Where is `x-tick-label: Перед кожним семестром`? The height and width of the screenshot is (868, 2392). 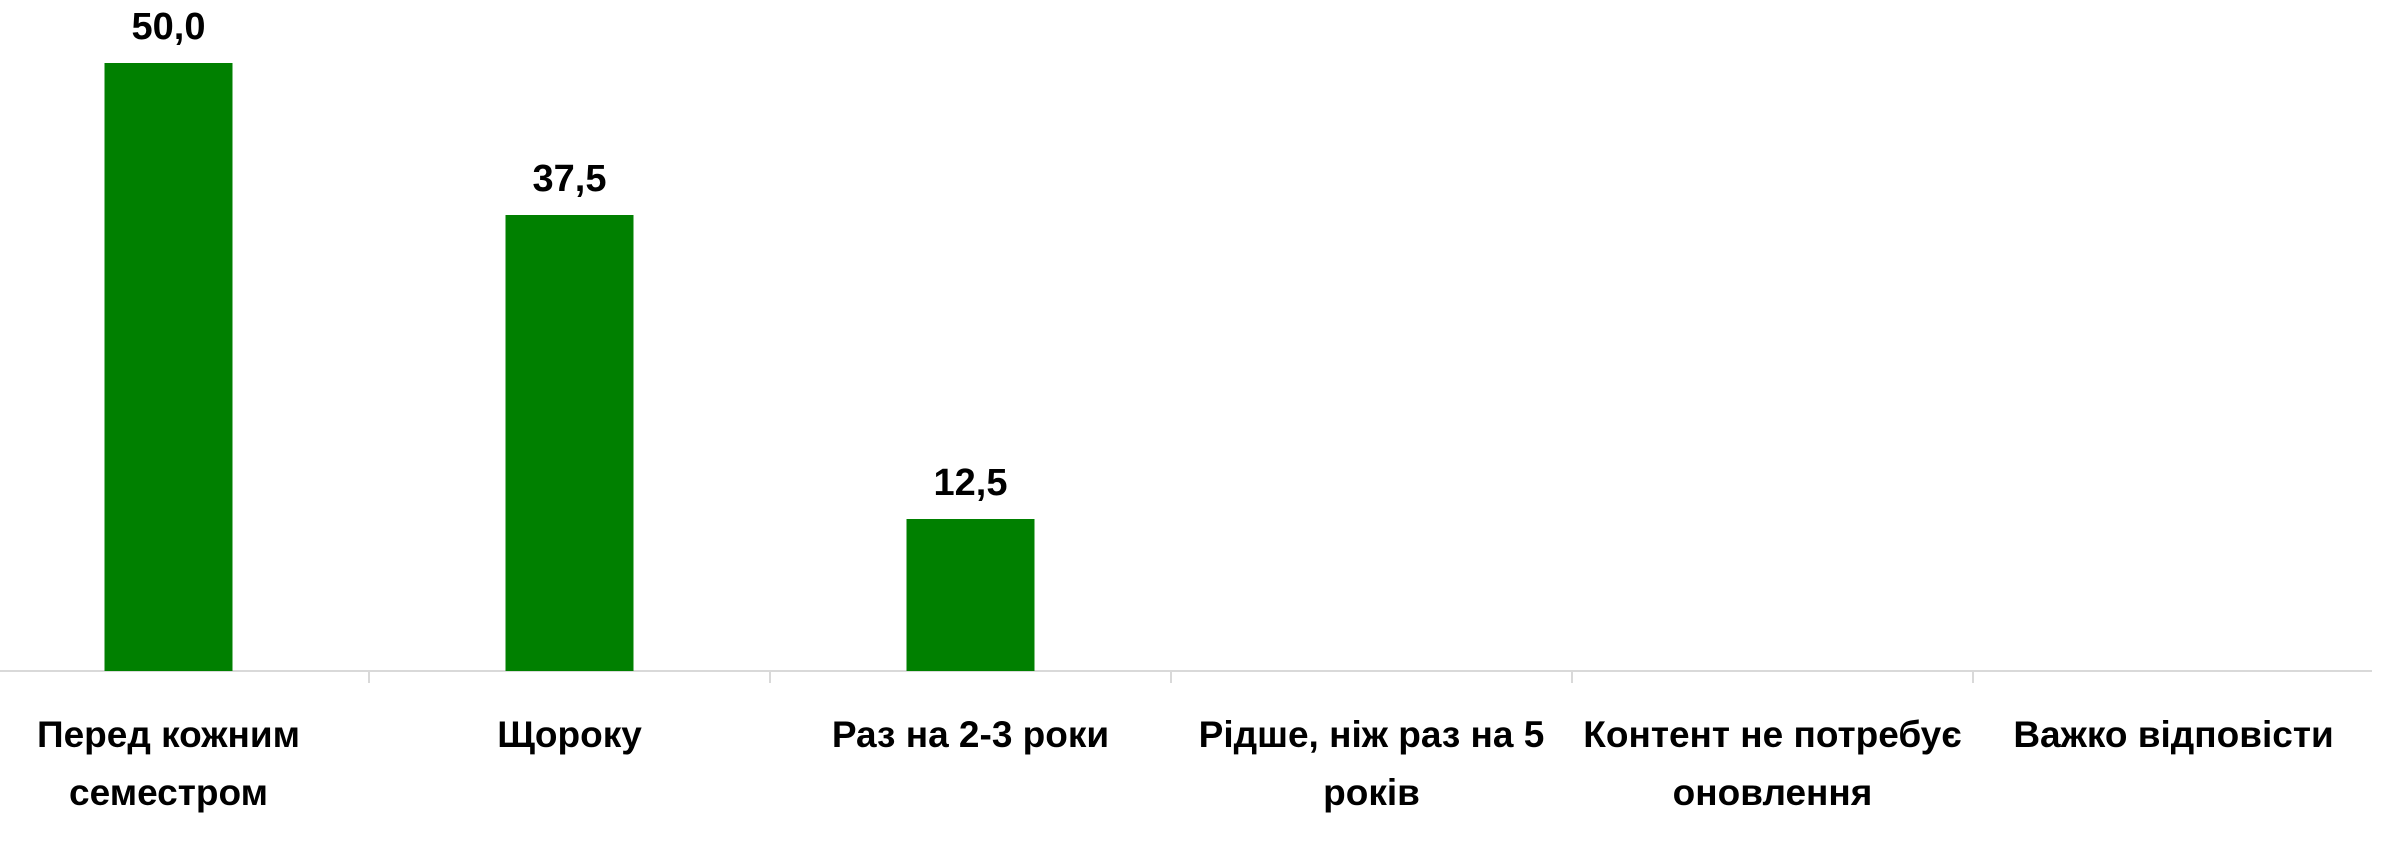 x-tick-label: Перед кожним семестром is located at coordinates (168, 763).